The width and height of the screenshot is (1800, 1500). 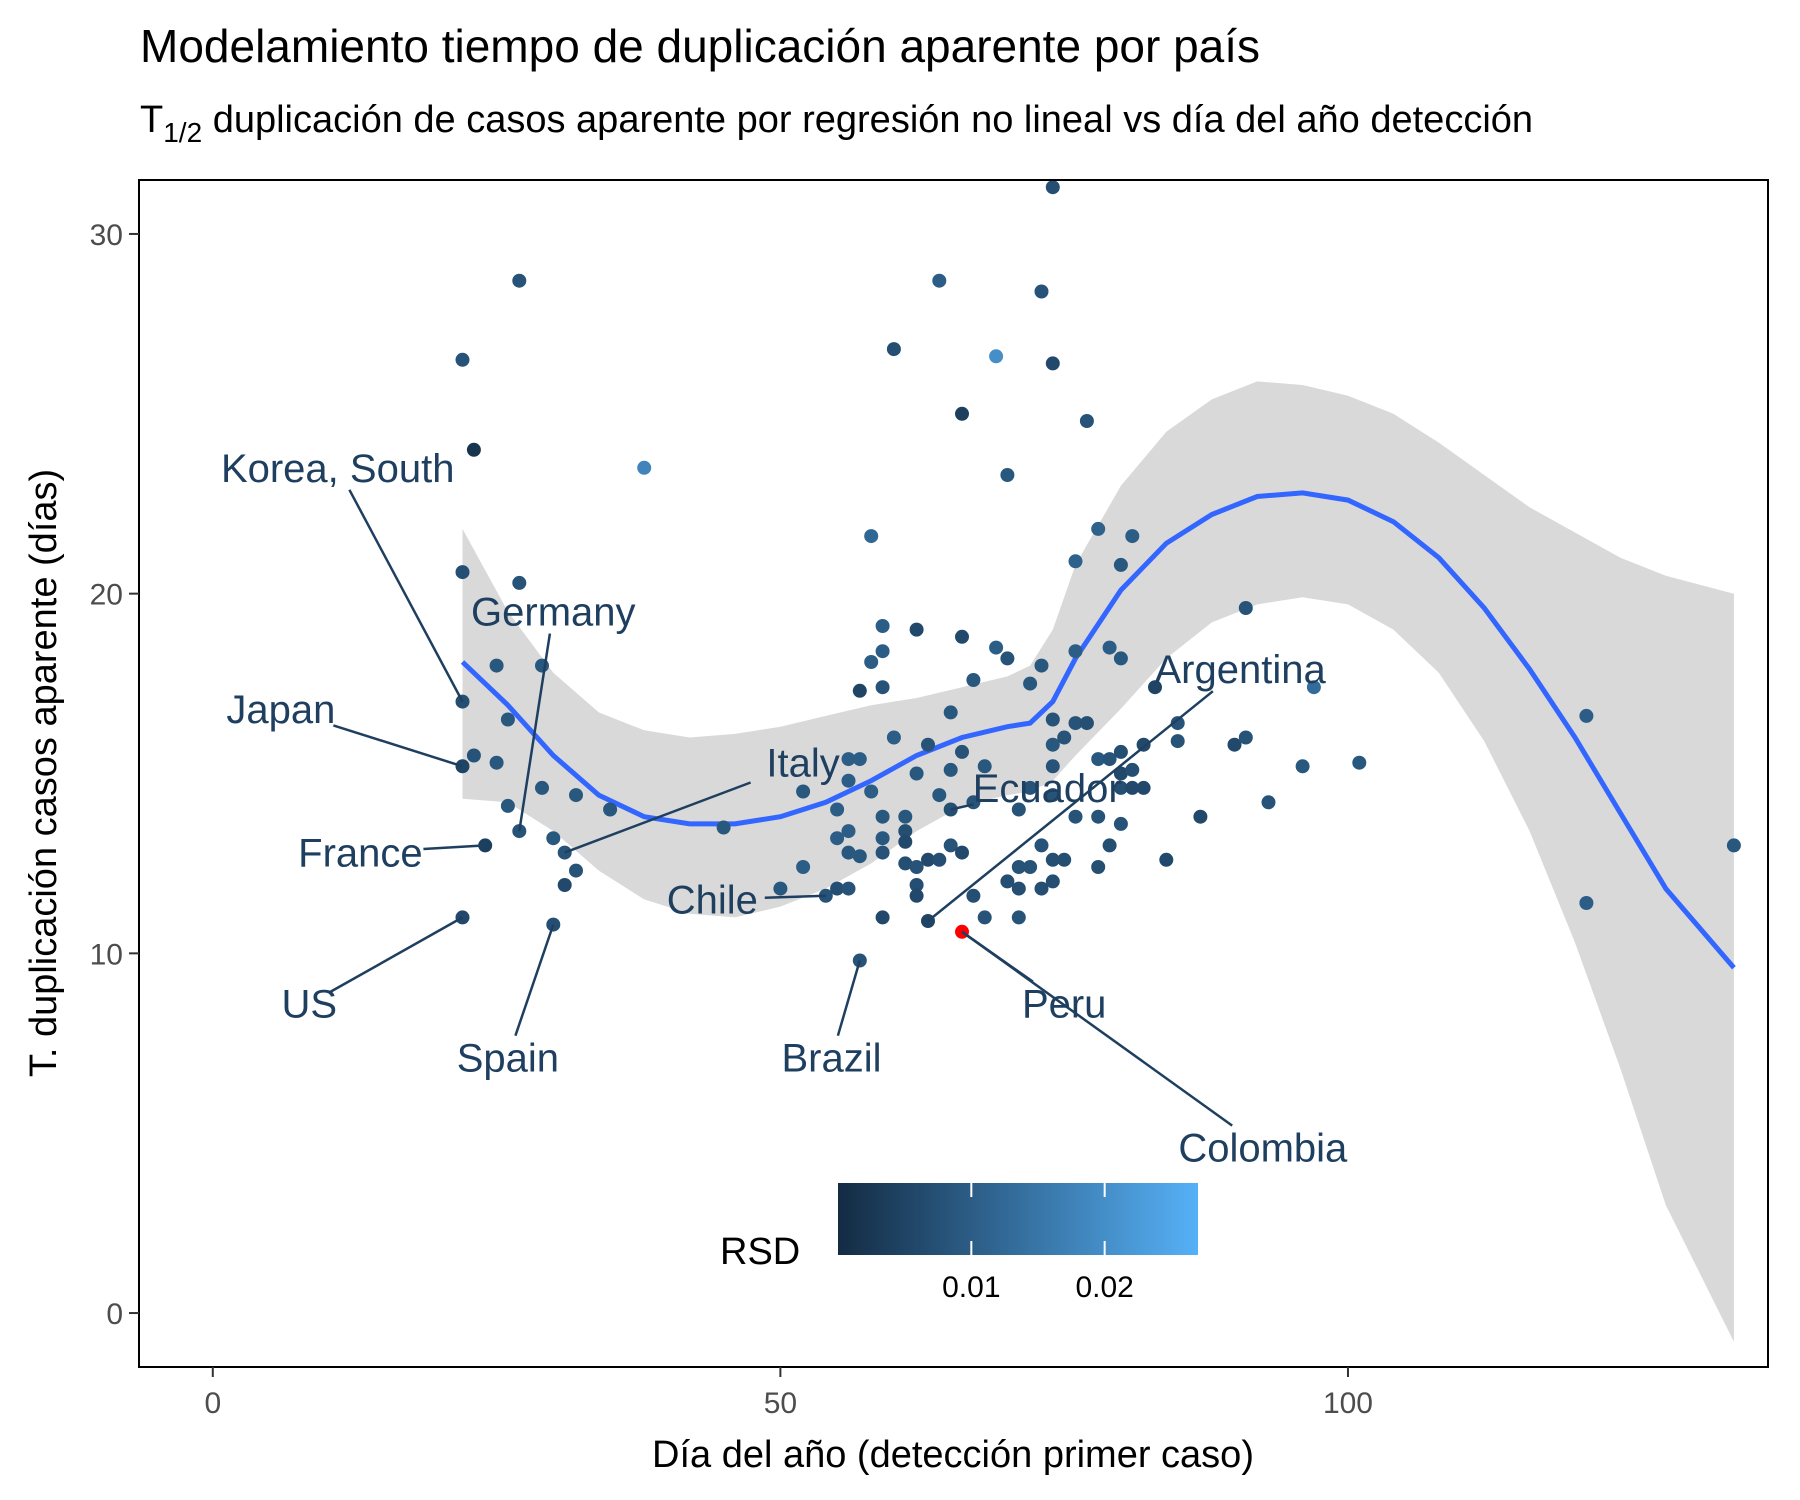 I want to click on legend: RSD 0.01 0.02, so click(x=959, y=1243).